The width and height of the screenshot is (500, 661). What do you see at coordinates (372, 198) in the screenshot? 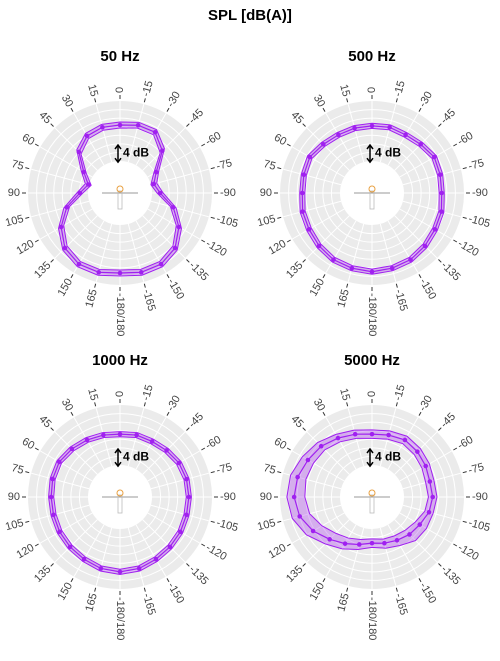
I see `band` at bounding box center [372, 198].